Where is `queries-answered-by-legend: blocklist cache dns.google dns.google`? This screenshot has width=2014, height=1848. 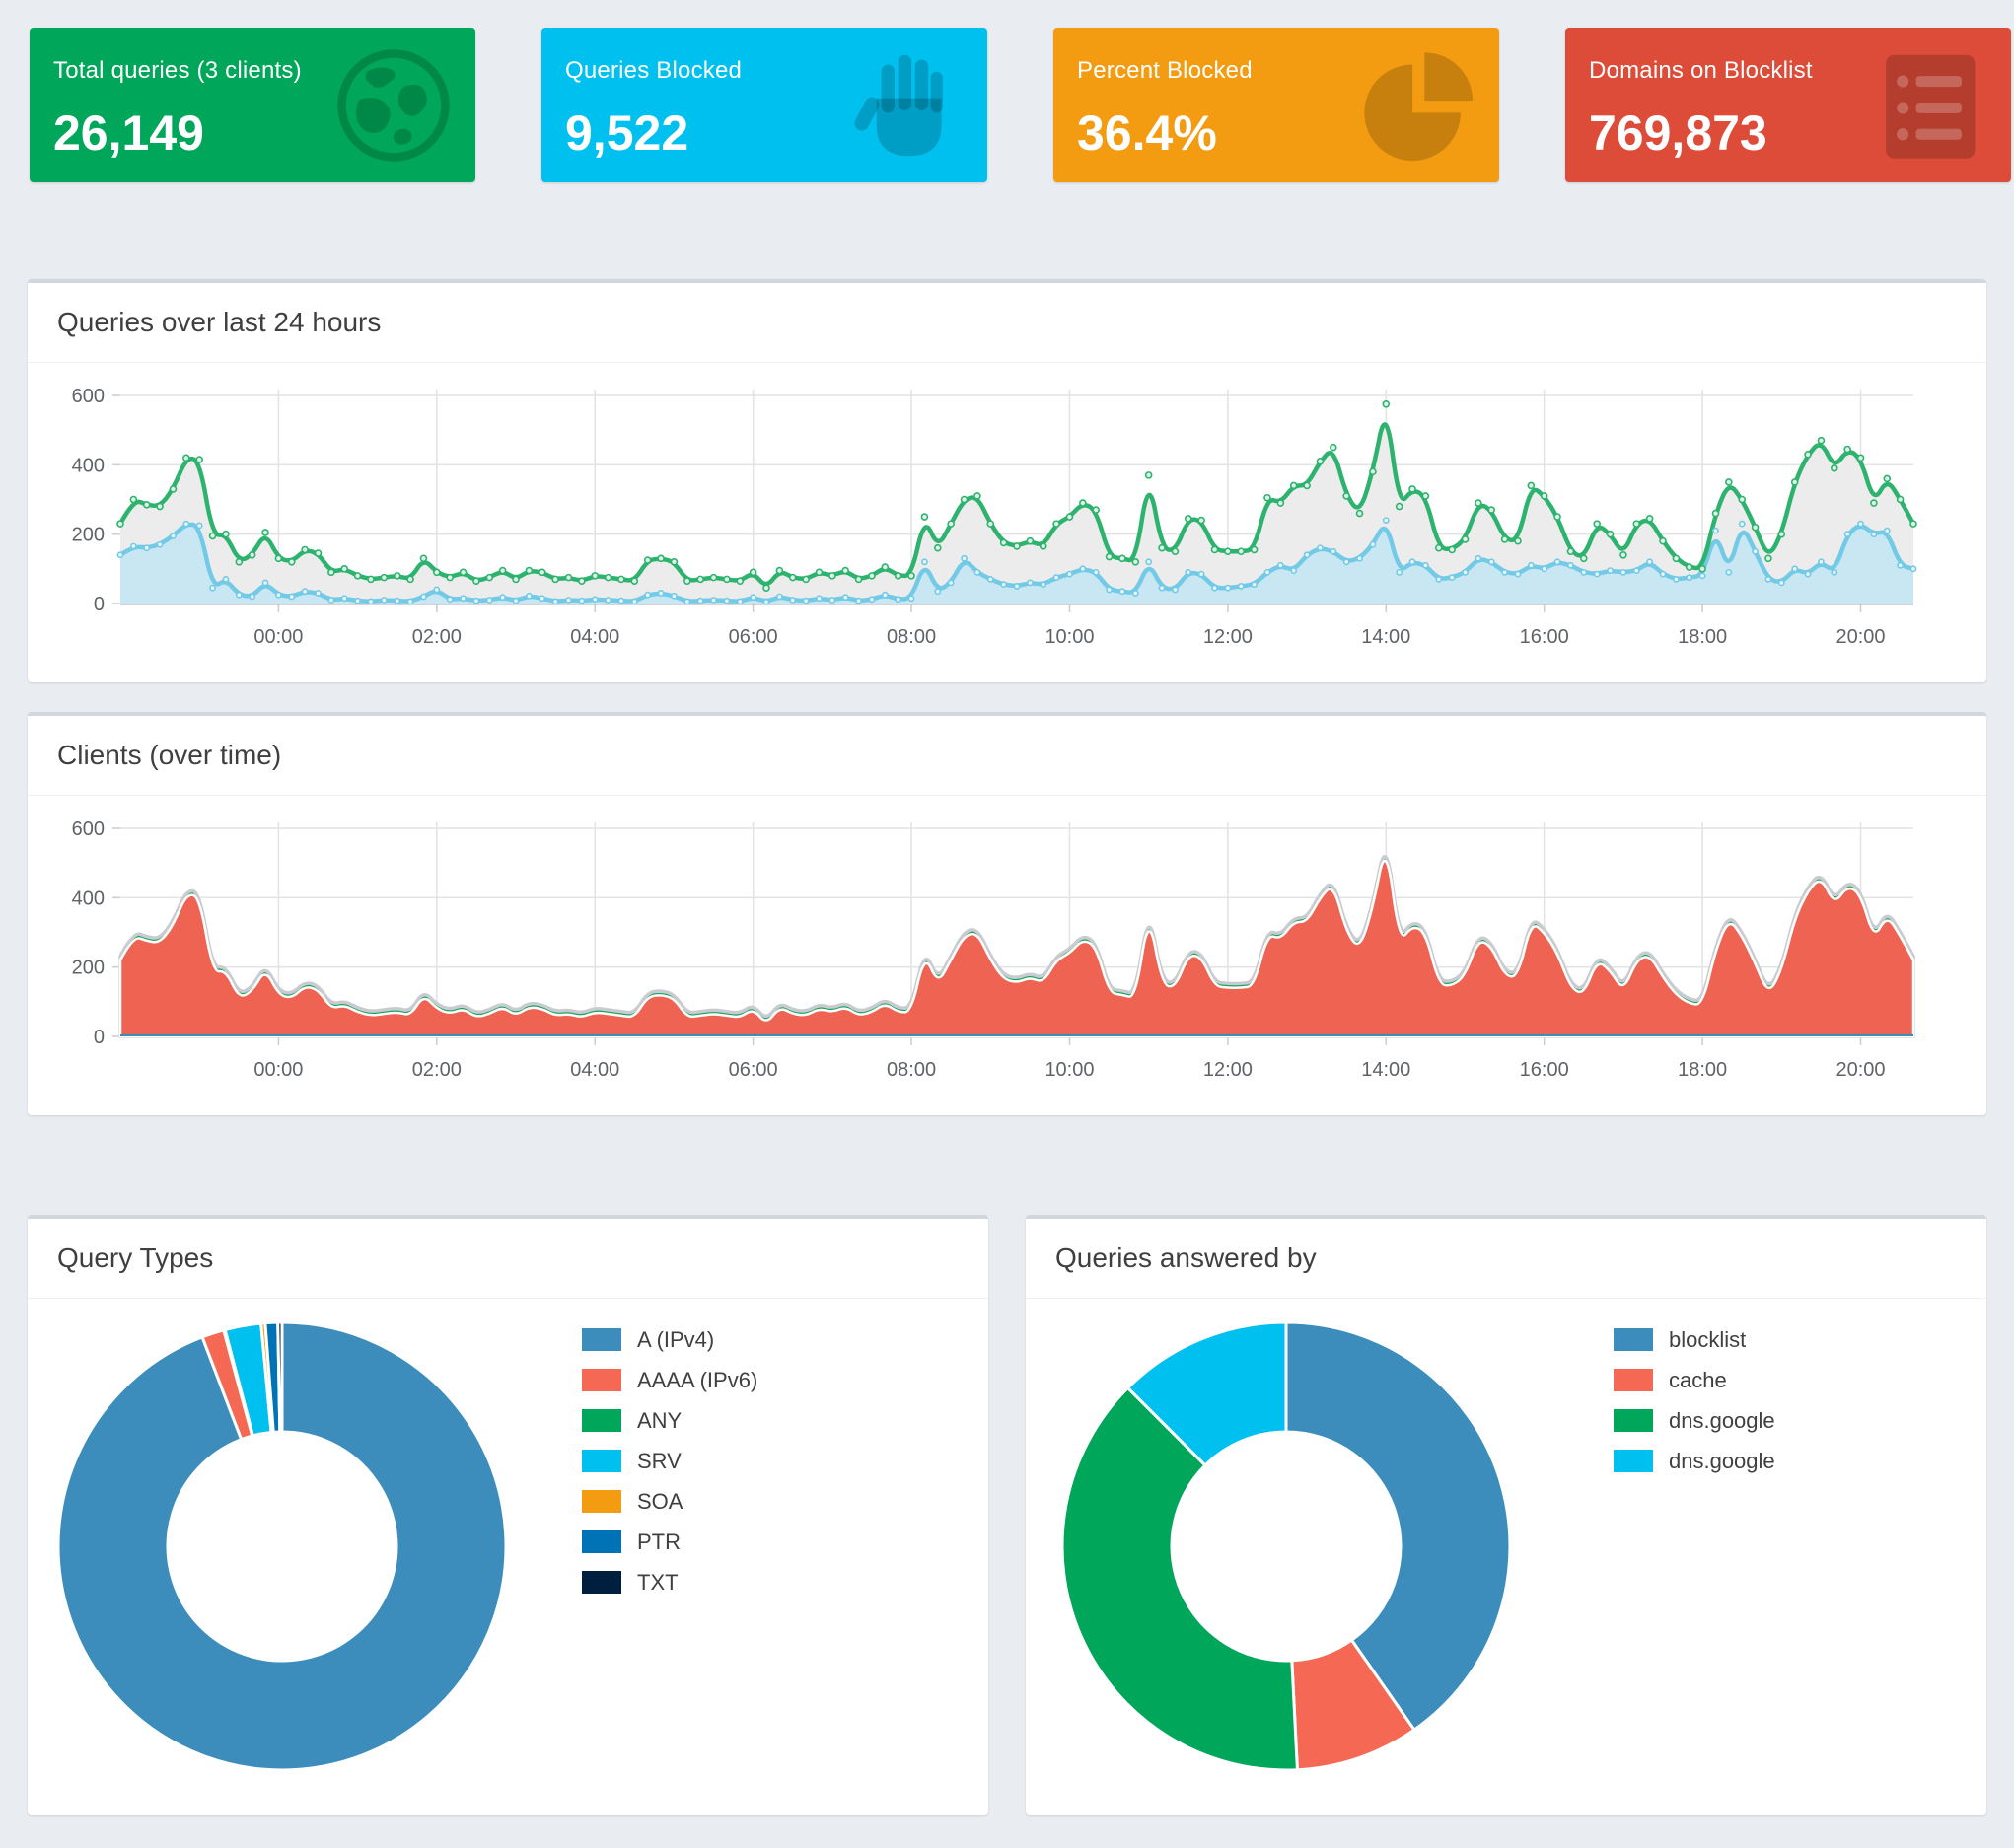
queries-answered-by-legend: blocklist cache dns.google dns.google is located at coordinates (1694, 1400).